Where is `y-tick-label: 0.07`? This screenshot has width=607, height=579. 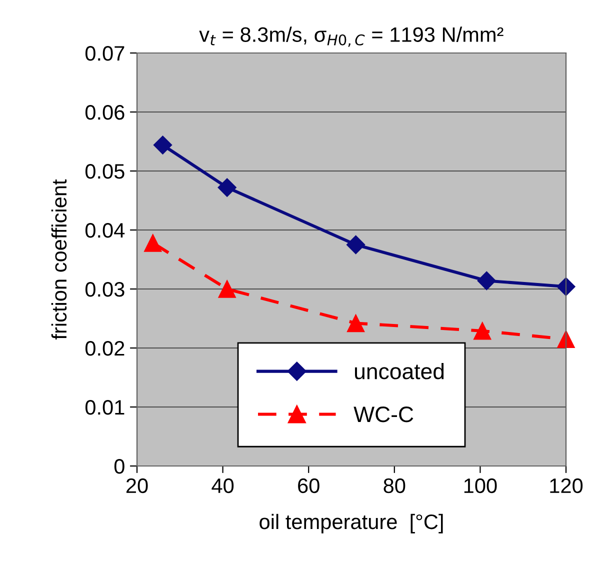
y-tick-label: 0.07 is located at coordinates (104, 53).